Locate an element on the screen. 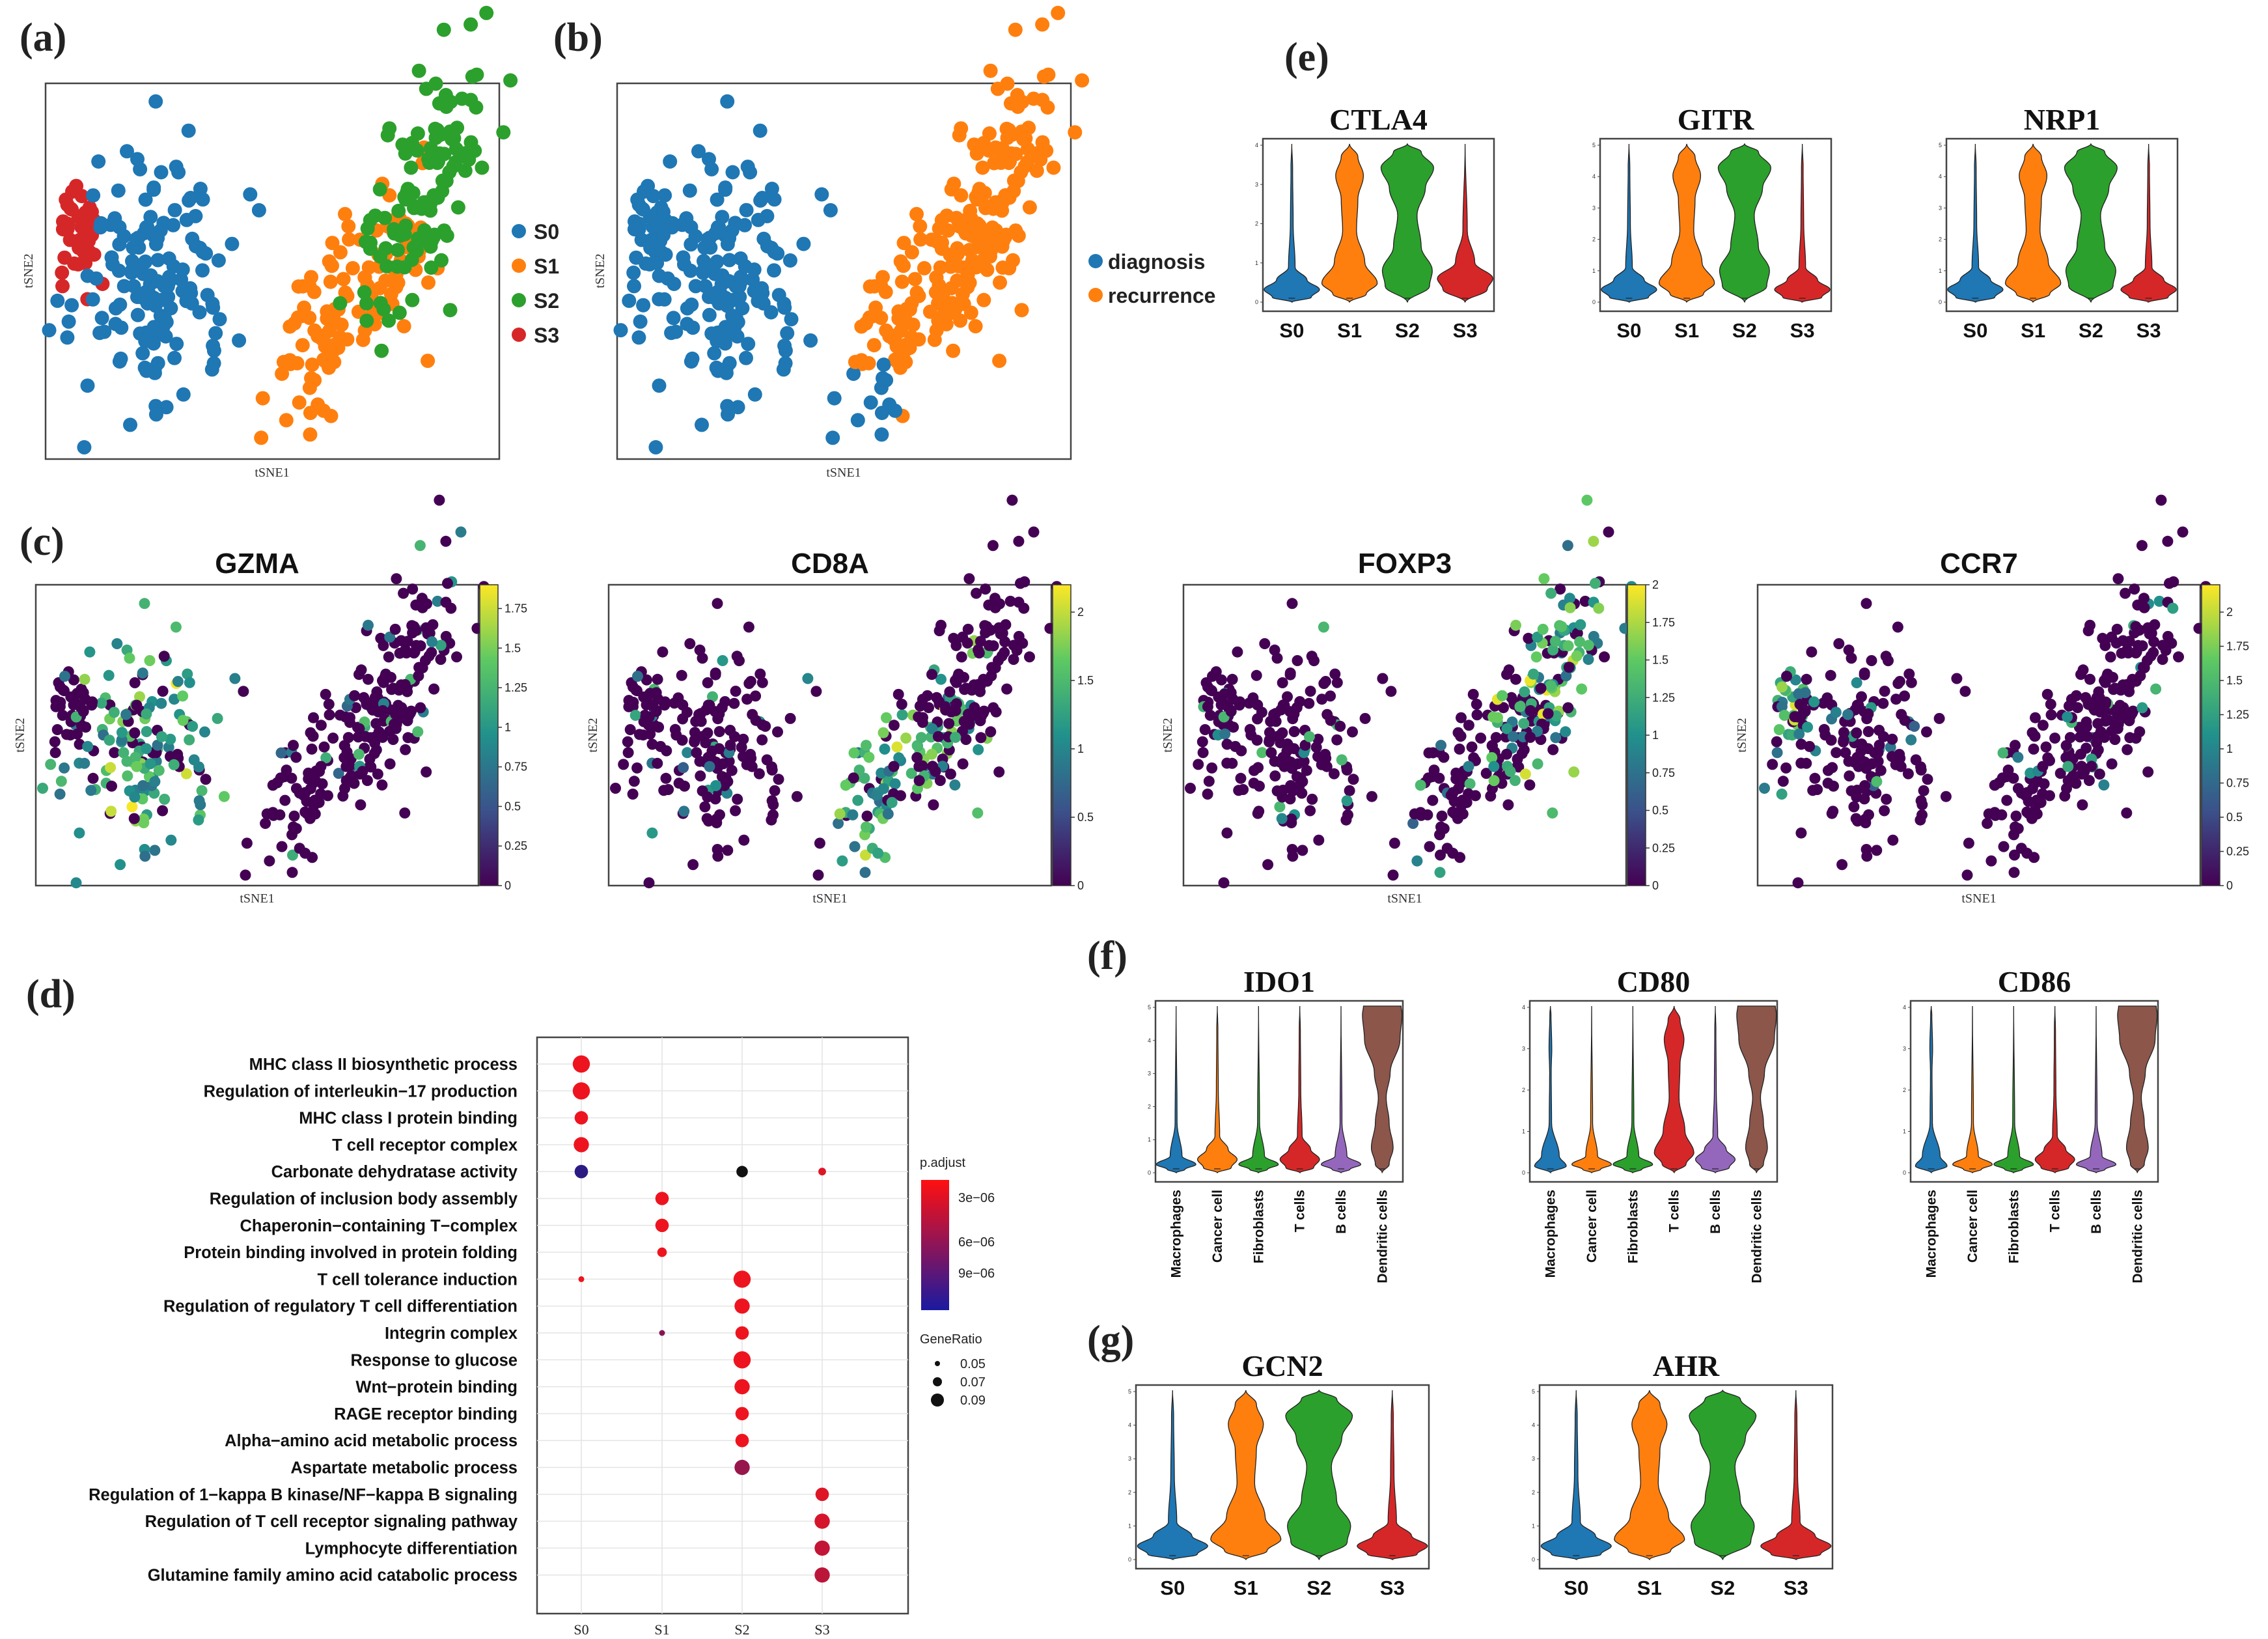 Image resolution: width=2268 pixels, height=1639 pixels. tsne-point-s3 is located at coordinates (69, 239).